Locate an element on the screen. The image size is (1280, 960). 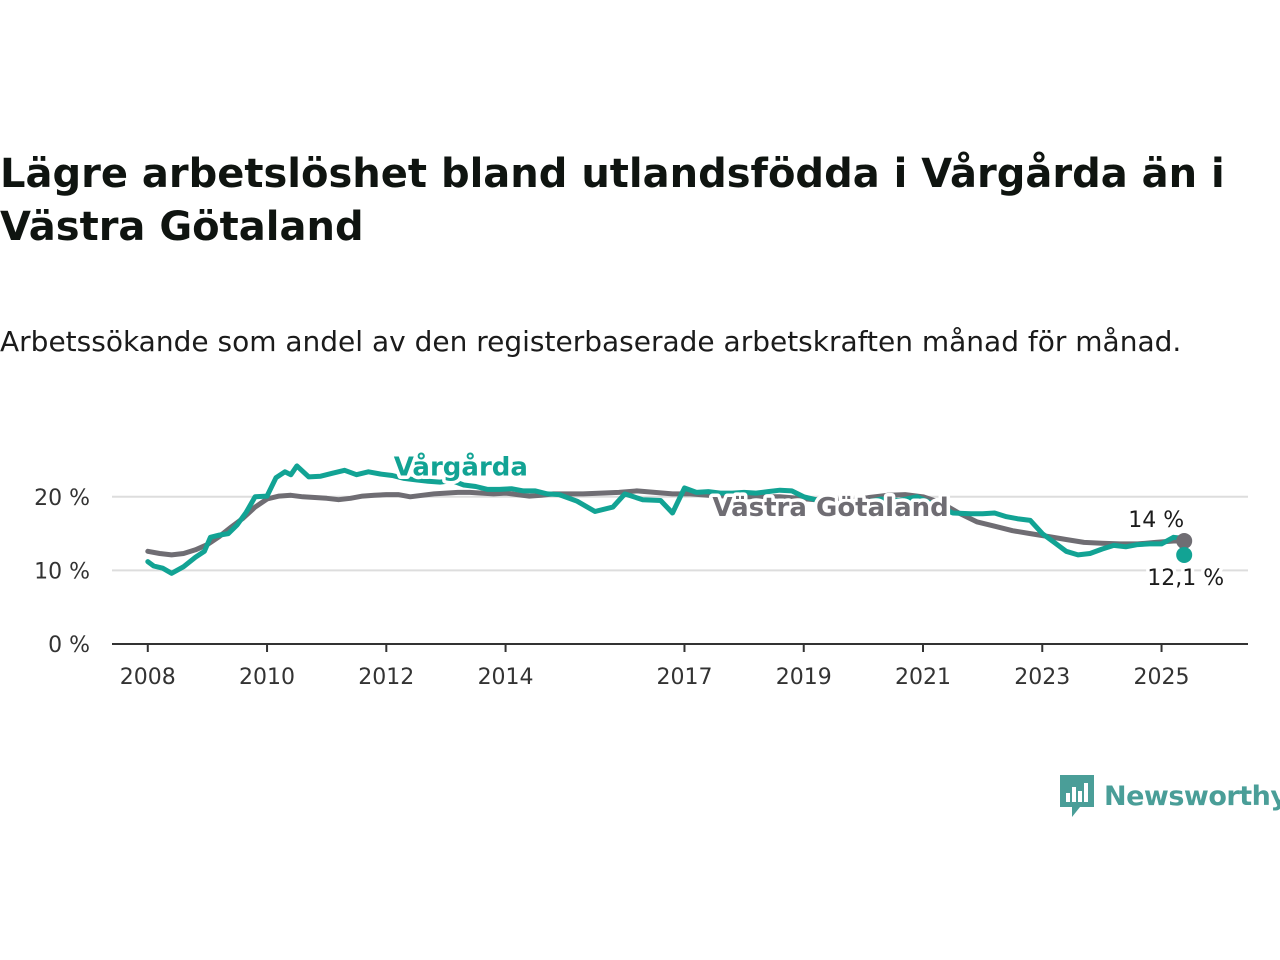
x-tick-label: 2010 is located at coordinates (267, 677).